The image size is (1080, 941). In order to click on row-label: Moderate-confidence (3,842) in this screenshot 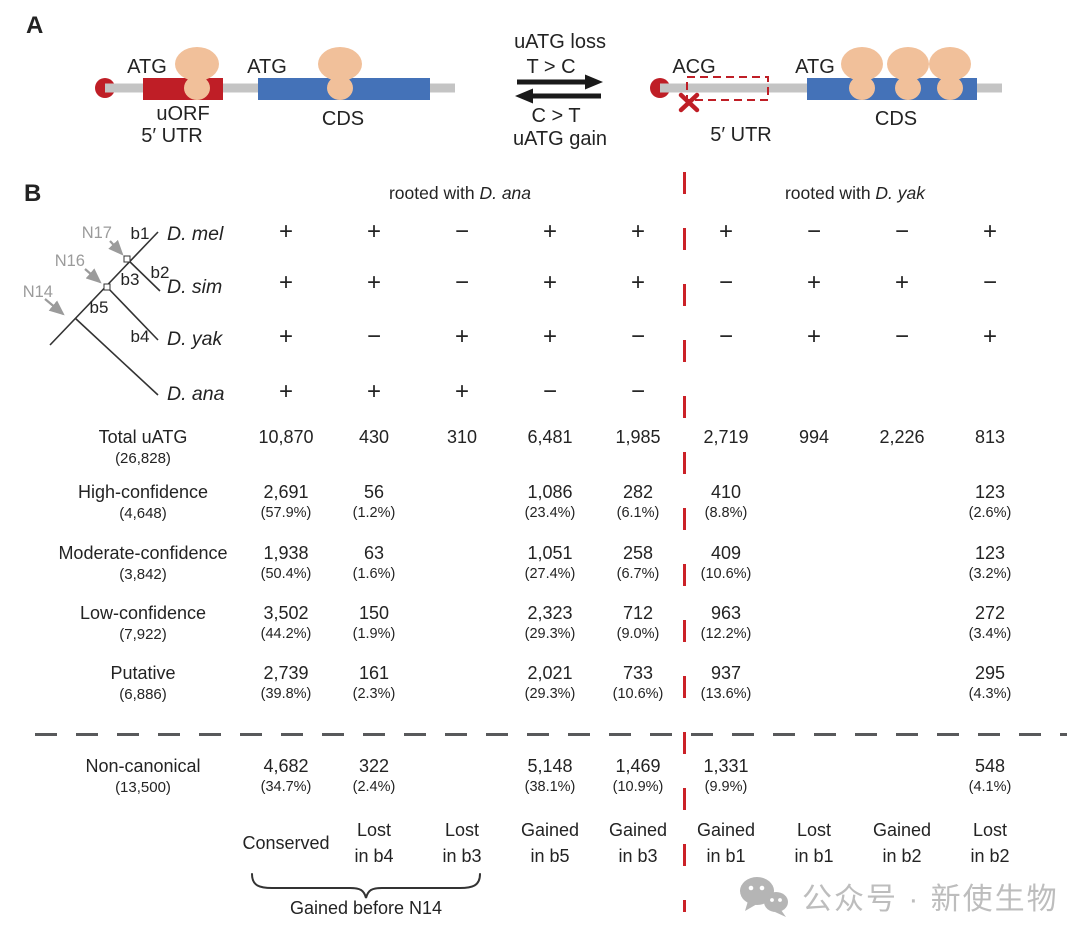, I will do `click(121, 562)`.